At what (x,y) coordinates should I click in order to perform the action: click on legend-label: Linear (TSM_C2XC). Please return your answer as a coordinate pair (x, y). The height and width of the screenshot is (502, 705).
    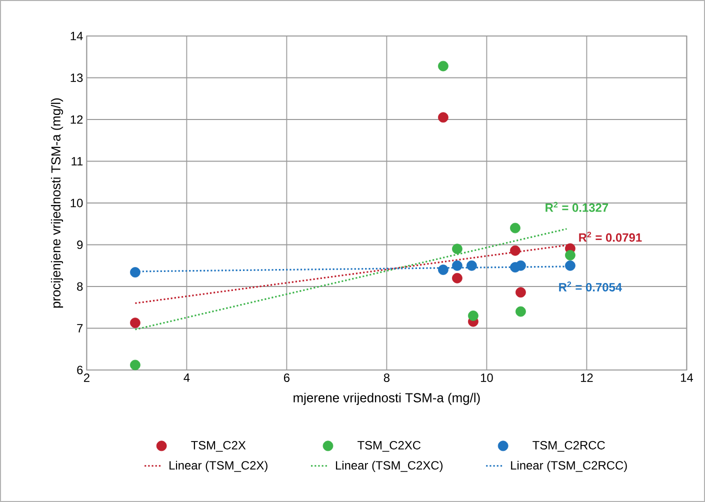
    Looking at the image, I should click on (389, 466).